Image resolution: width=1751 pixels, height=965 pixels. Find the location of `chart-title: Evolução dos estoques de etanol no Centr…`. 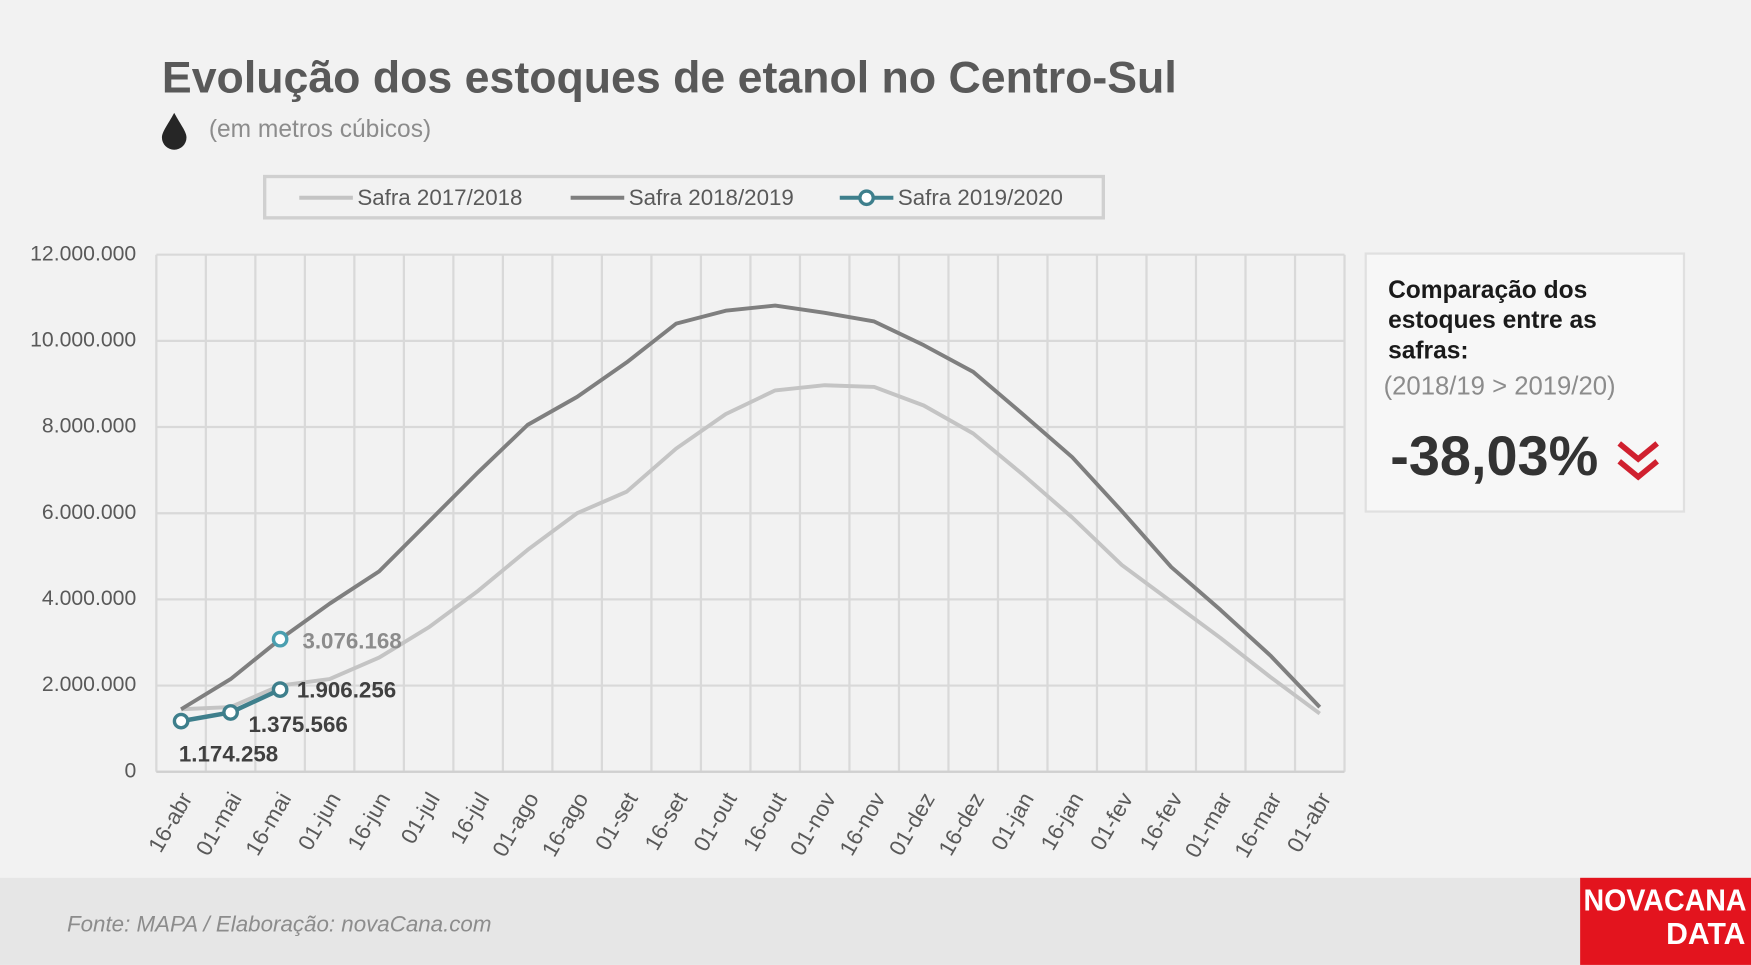

chart-title: Evolução dos estoques de etanol no Centr… is located at coordinates (669, 77).